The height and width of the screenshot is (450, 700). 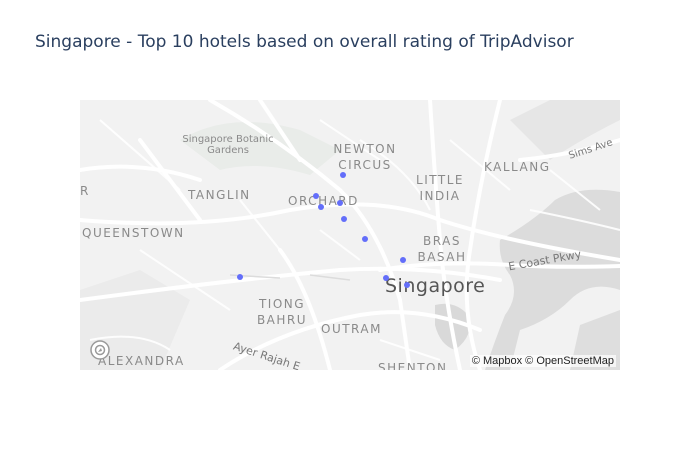 I want to click on label-bras-basah: BRAS BASAH, so click(x=442, y=249).